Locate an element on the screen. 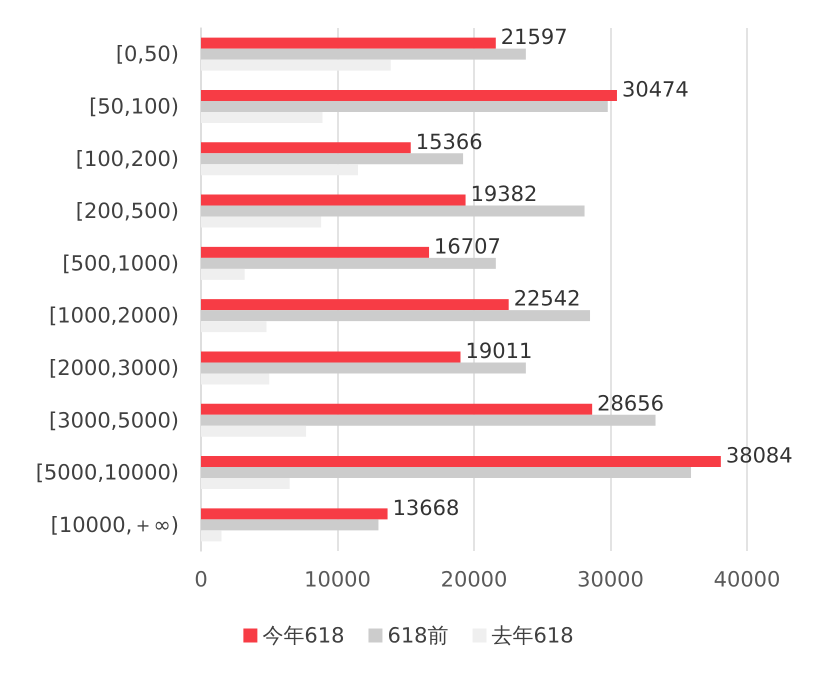 The image size is (817, 677). y-tick-label: [1000,2000) is located at coordinates (114, 316).